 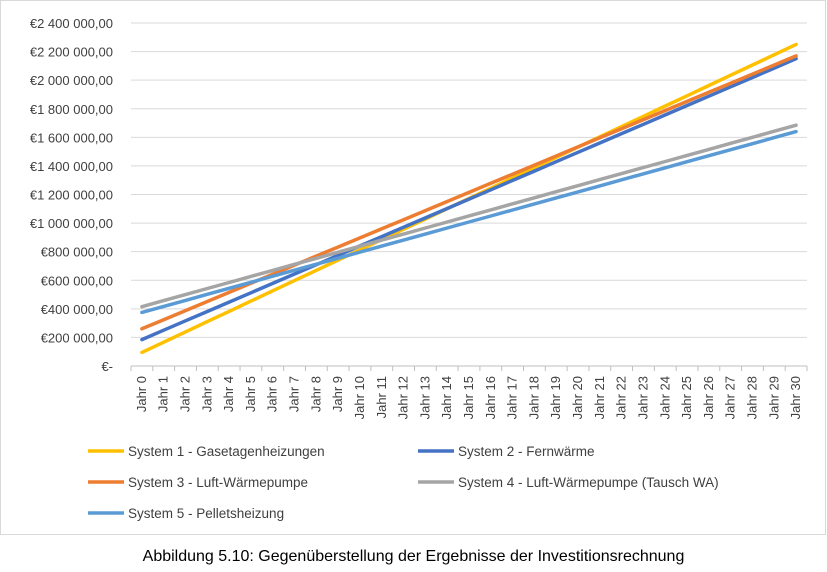 What do you see at coordinates (272, 394) in the screenshot?
I see `x-tick-label: Jahr 6` at bounding box center [272, 394].